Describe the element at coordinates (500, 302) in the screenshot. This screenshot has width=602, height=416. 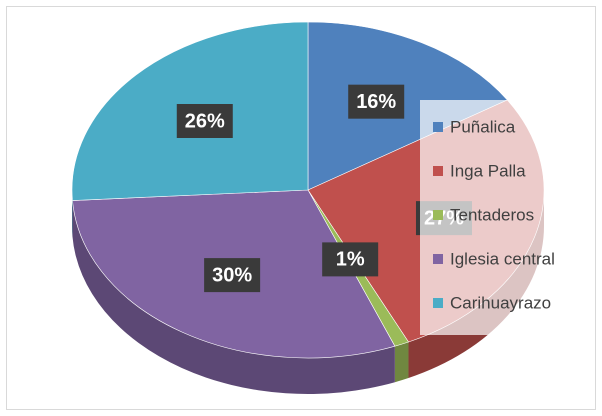
I see `legend-label: Carihuayrazo` at that location.